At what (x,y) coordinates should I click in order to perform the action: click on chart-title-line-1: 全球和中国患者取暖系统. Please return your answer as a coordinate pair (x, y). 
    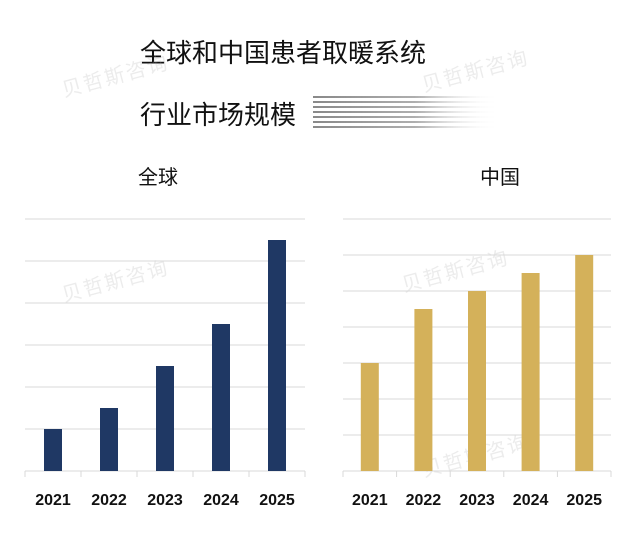
    Looking at the image, I should click on (283, 54).